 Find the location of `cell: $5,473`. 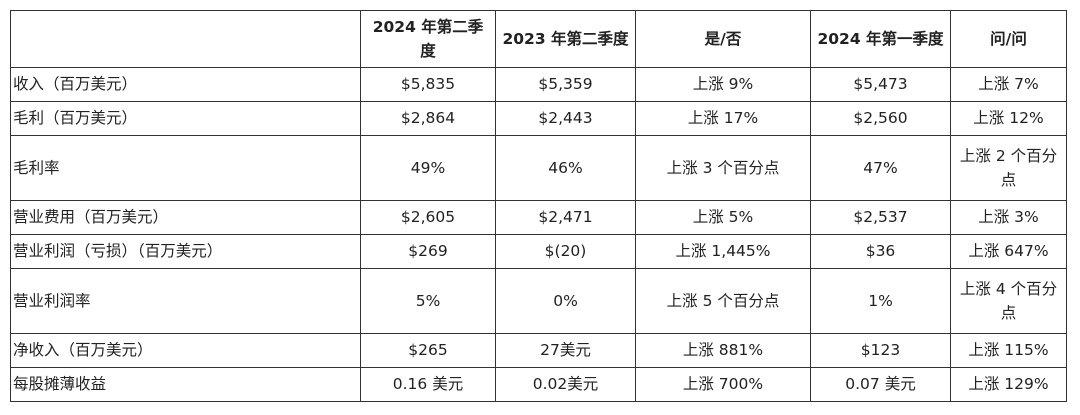

cell: $5,473 is located at coordinates (880, 84).